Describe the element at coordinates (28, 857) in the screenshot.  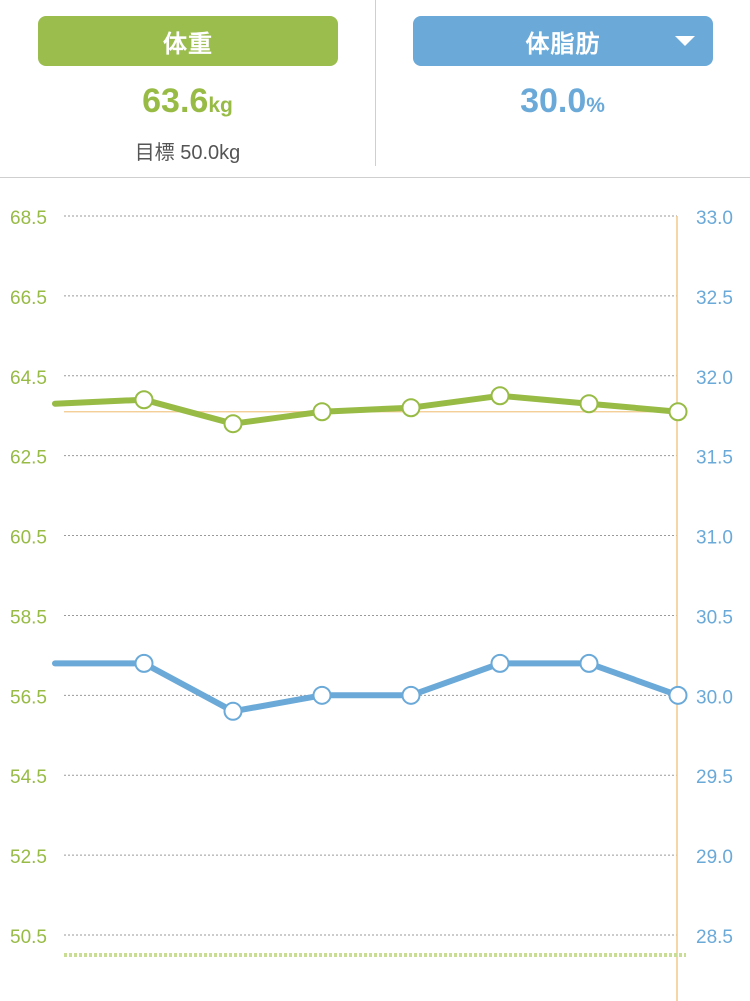
I see `left-axis-tick-label: 52.5` at that location.